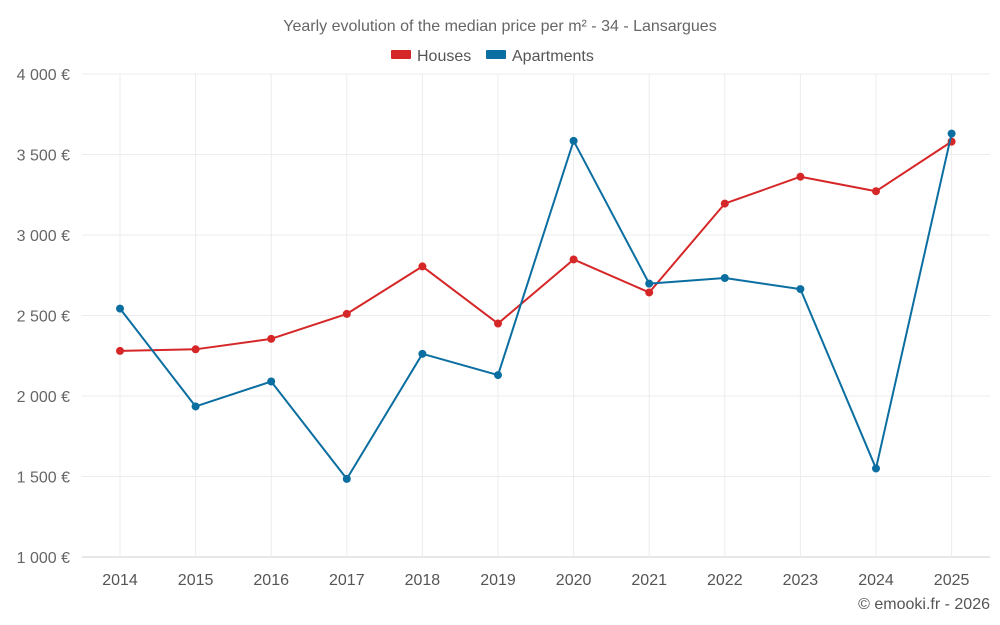 The height and width of the screenshot is (625, 1000). What do you see at coordinates (924, 604) in the screenshot?
I see `credit-text: © emooki.fr - 2026` at bounding box center [924, 604].